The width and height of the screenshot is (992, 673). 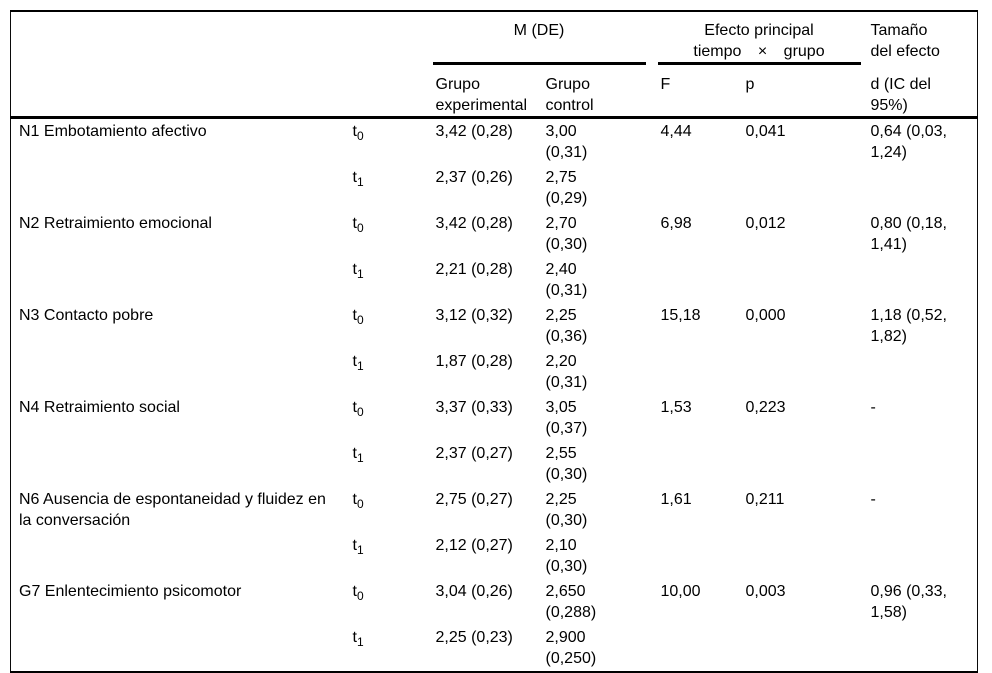 What do you see at coordinates (474, 591) in the screenshot?
I see `exp-value-cell: 3,04 (0,26)` at bounding box center [474, 591].